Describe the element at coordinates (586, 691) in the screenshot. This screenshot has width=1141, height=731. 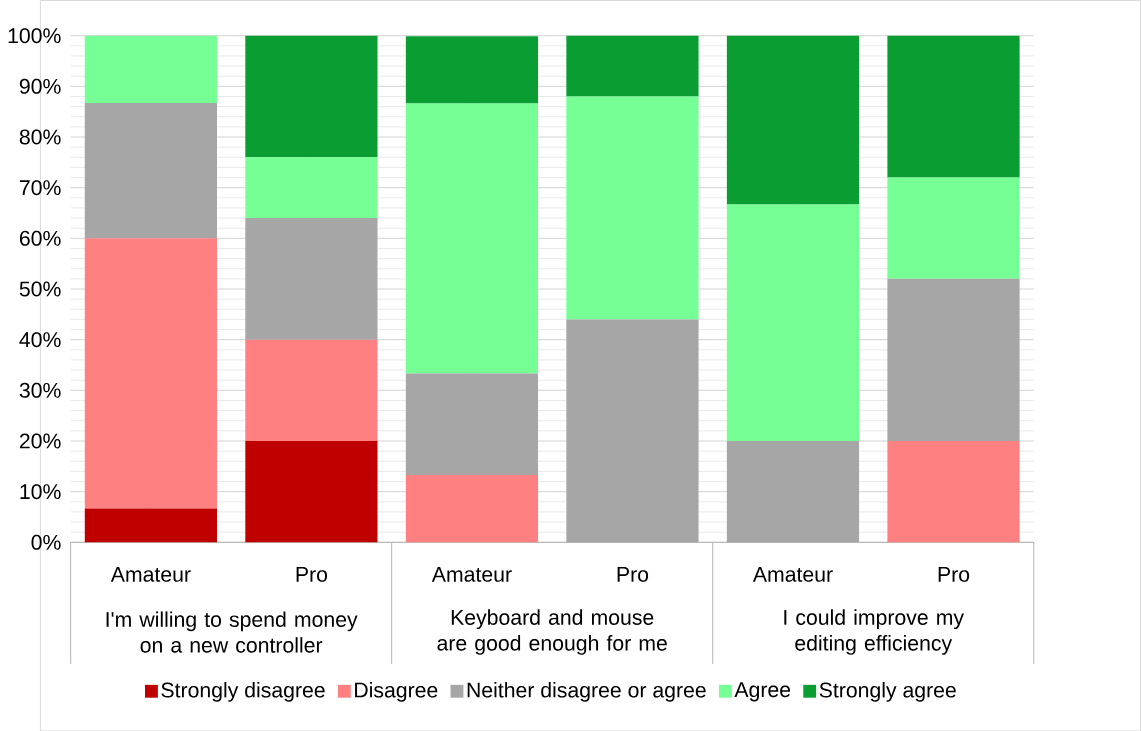
I see `legend-label: Neither disagree or agree` at that location.